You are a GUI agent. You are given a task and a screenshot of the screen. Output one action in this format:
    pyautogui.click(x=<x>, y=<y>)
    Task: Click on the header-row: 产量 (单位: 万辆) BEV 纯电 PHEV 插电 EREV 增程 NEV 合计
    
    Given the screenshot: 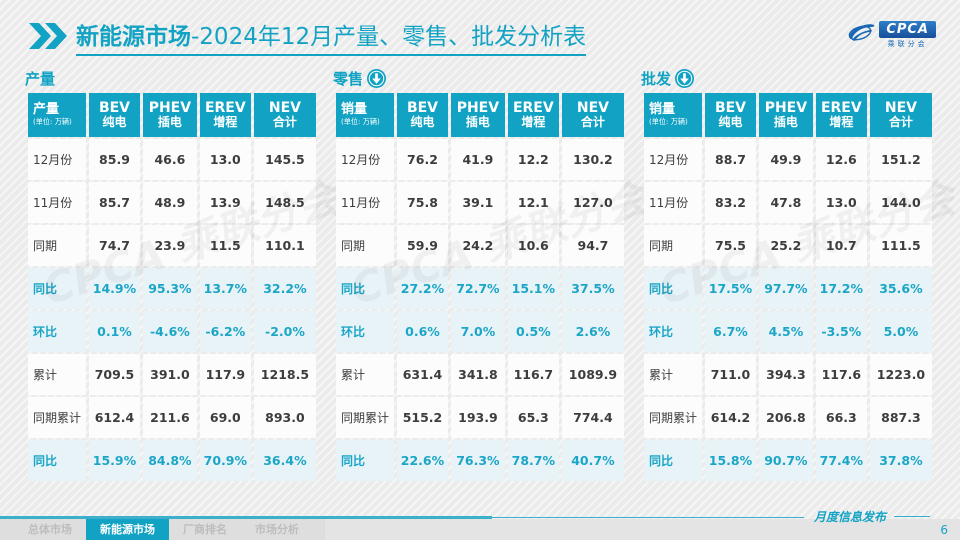 What is the action you would take?
    pyautogui.click(x=172, y=115)
    